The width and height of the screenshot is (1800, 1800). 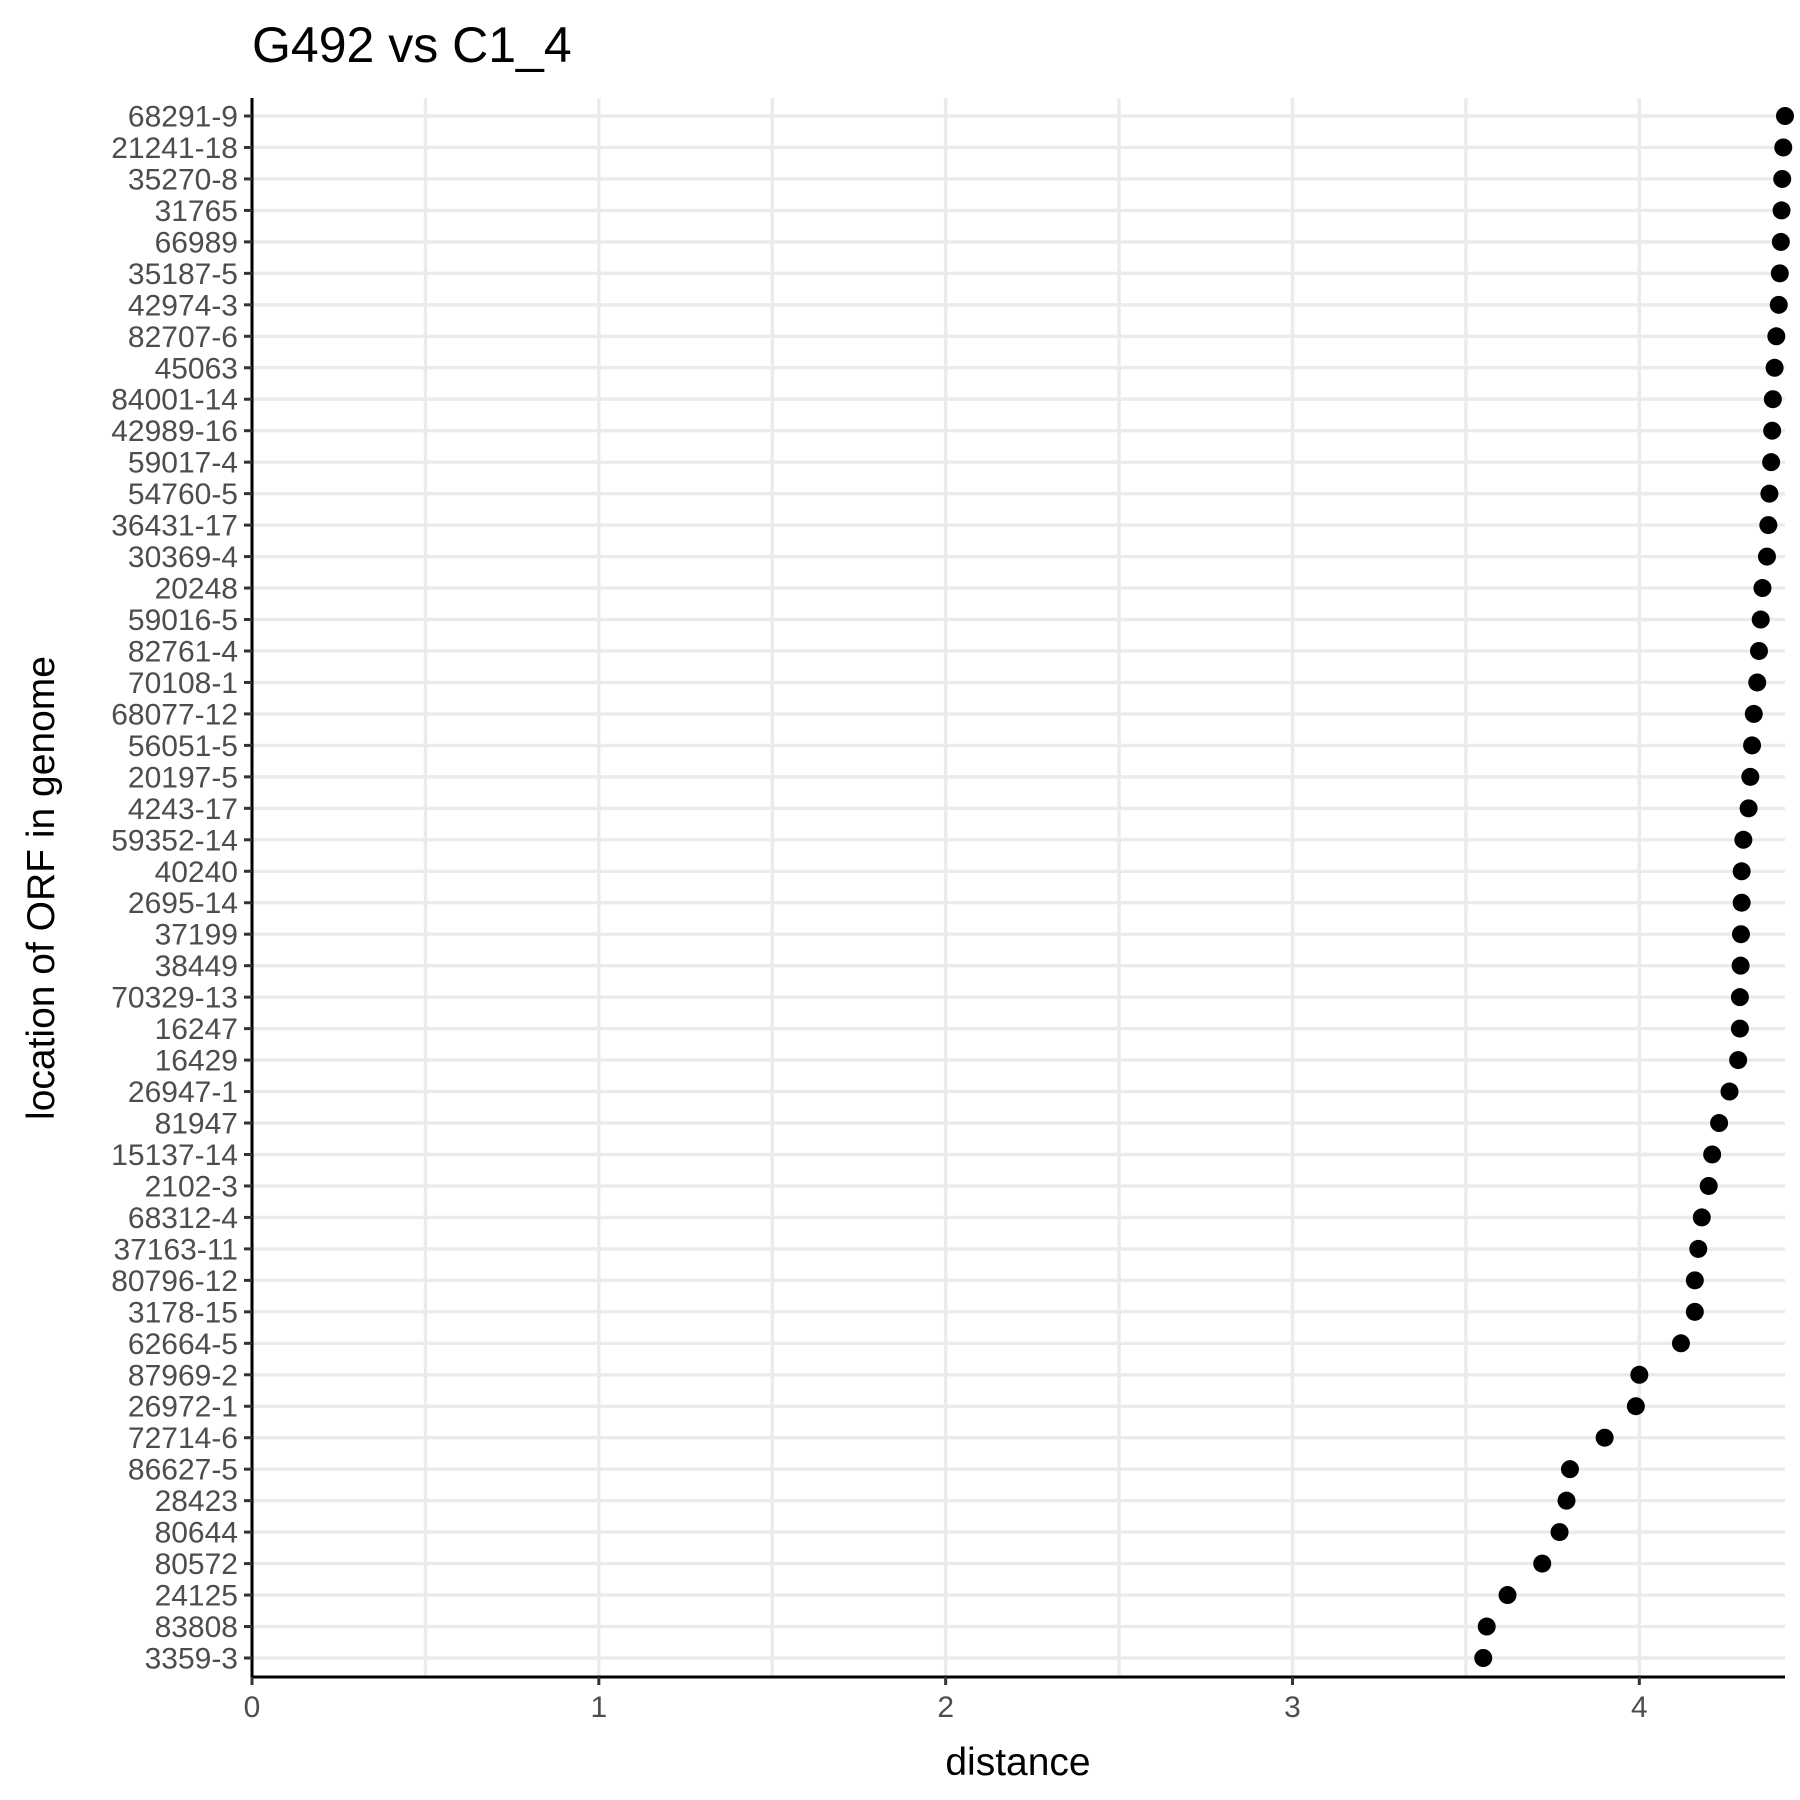 What do you see at coordinates (183, 117) in the screenshot?
I see `y-tick-label: 68291-9` at bounding box center [183, 117].